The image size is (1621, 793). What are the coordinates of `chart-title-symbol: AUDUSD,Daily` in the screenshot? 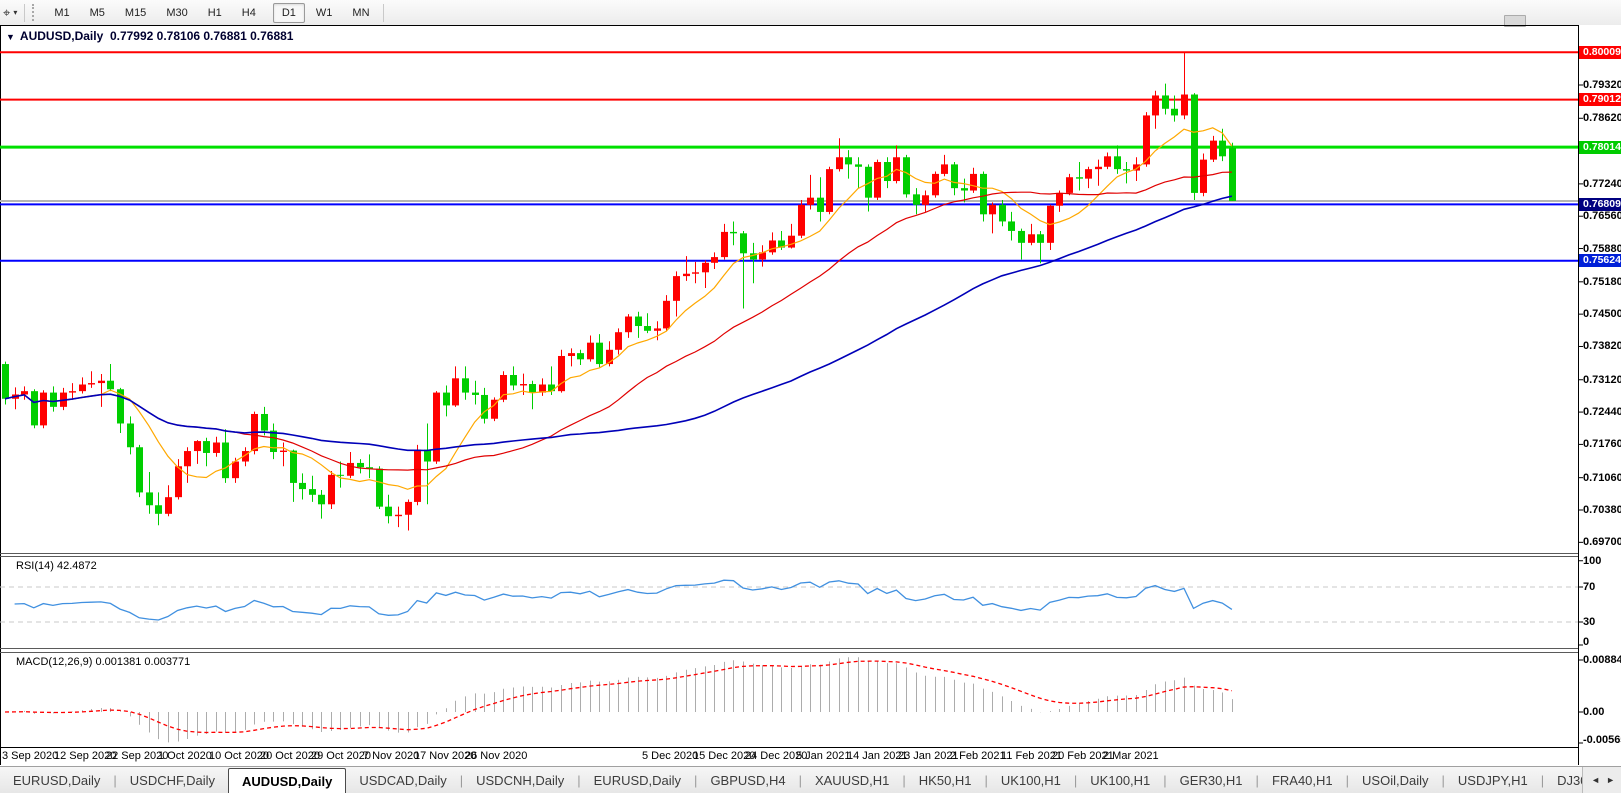 It's located at (61, 36).